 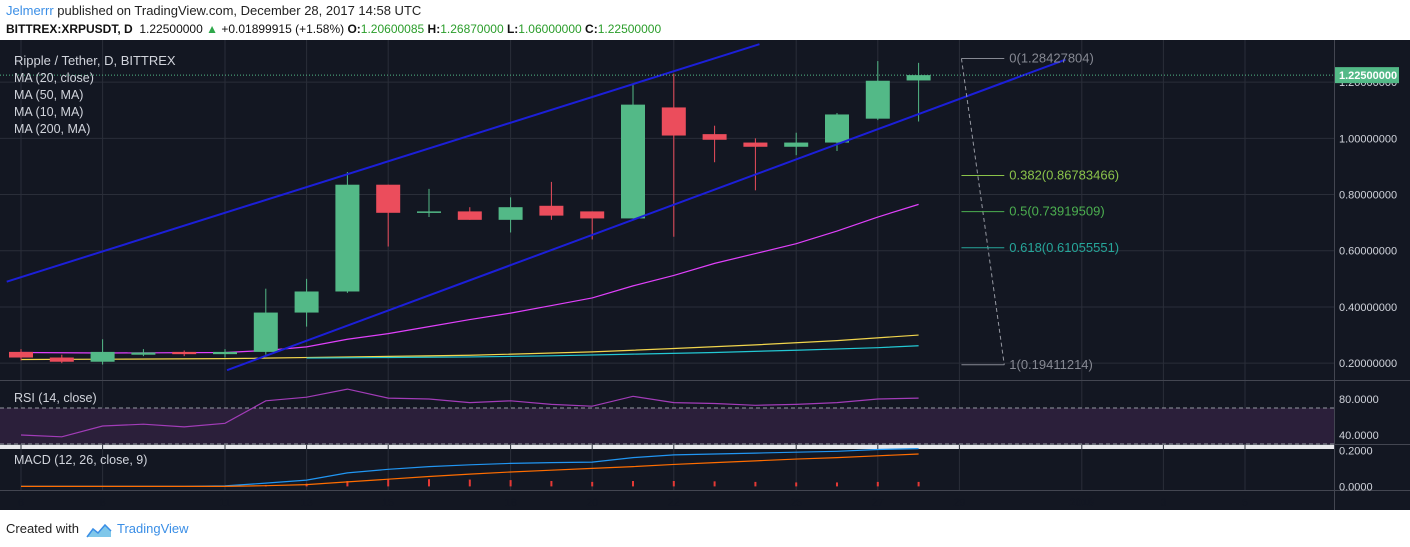 What do you see at coordinates (103, 503) in the screenshot?
I see `x-tick-label: 8` at bounding box center [103, 503].